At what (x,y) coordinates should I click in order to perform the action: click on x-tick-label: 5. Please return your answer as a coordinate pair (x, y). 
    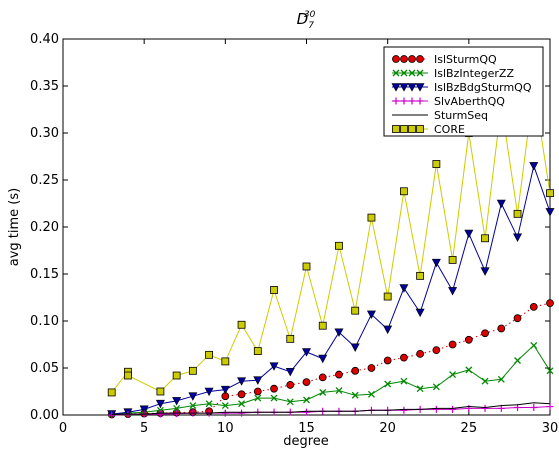
    Looking at the image, I should click on (144, 428).